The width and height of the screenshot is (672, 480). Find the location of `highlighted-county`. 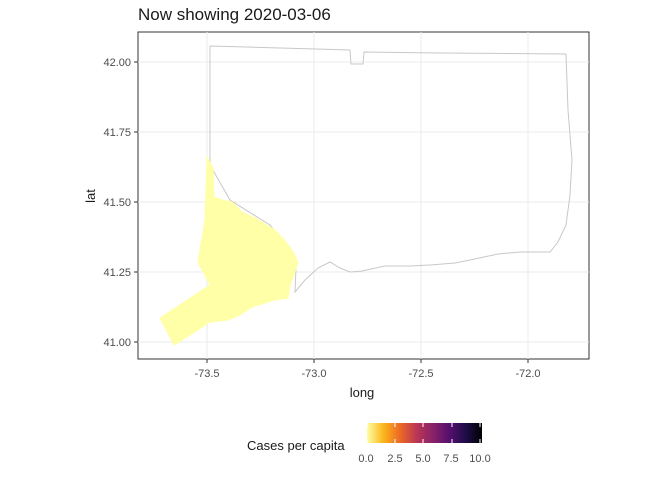

highlighted-county is located at coordinates (229, 250).